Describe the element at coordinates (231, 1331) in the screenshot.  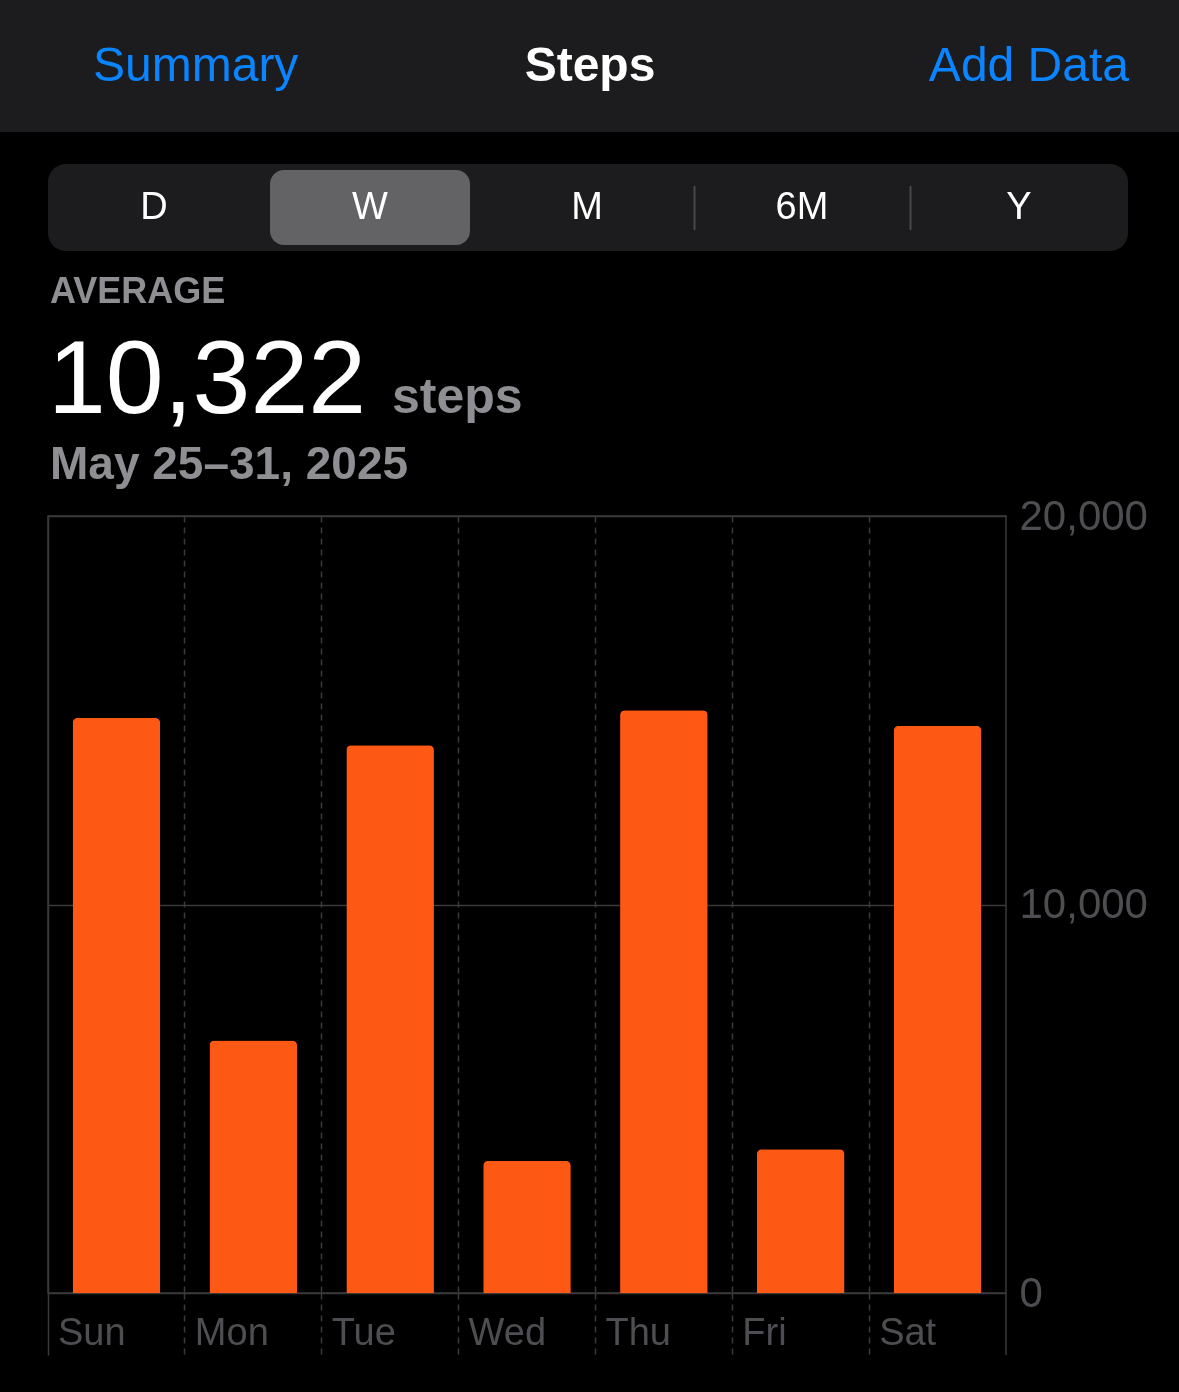
I see `x-tick-label: Mon` at that location.